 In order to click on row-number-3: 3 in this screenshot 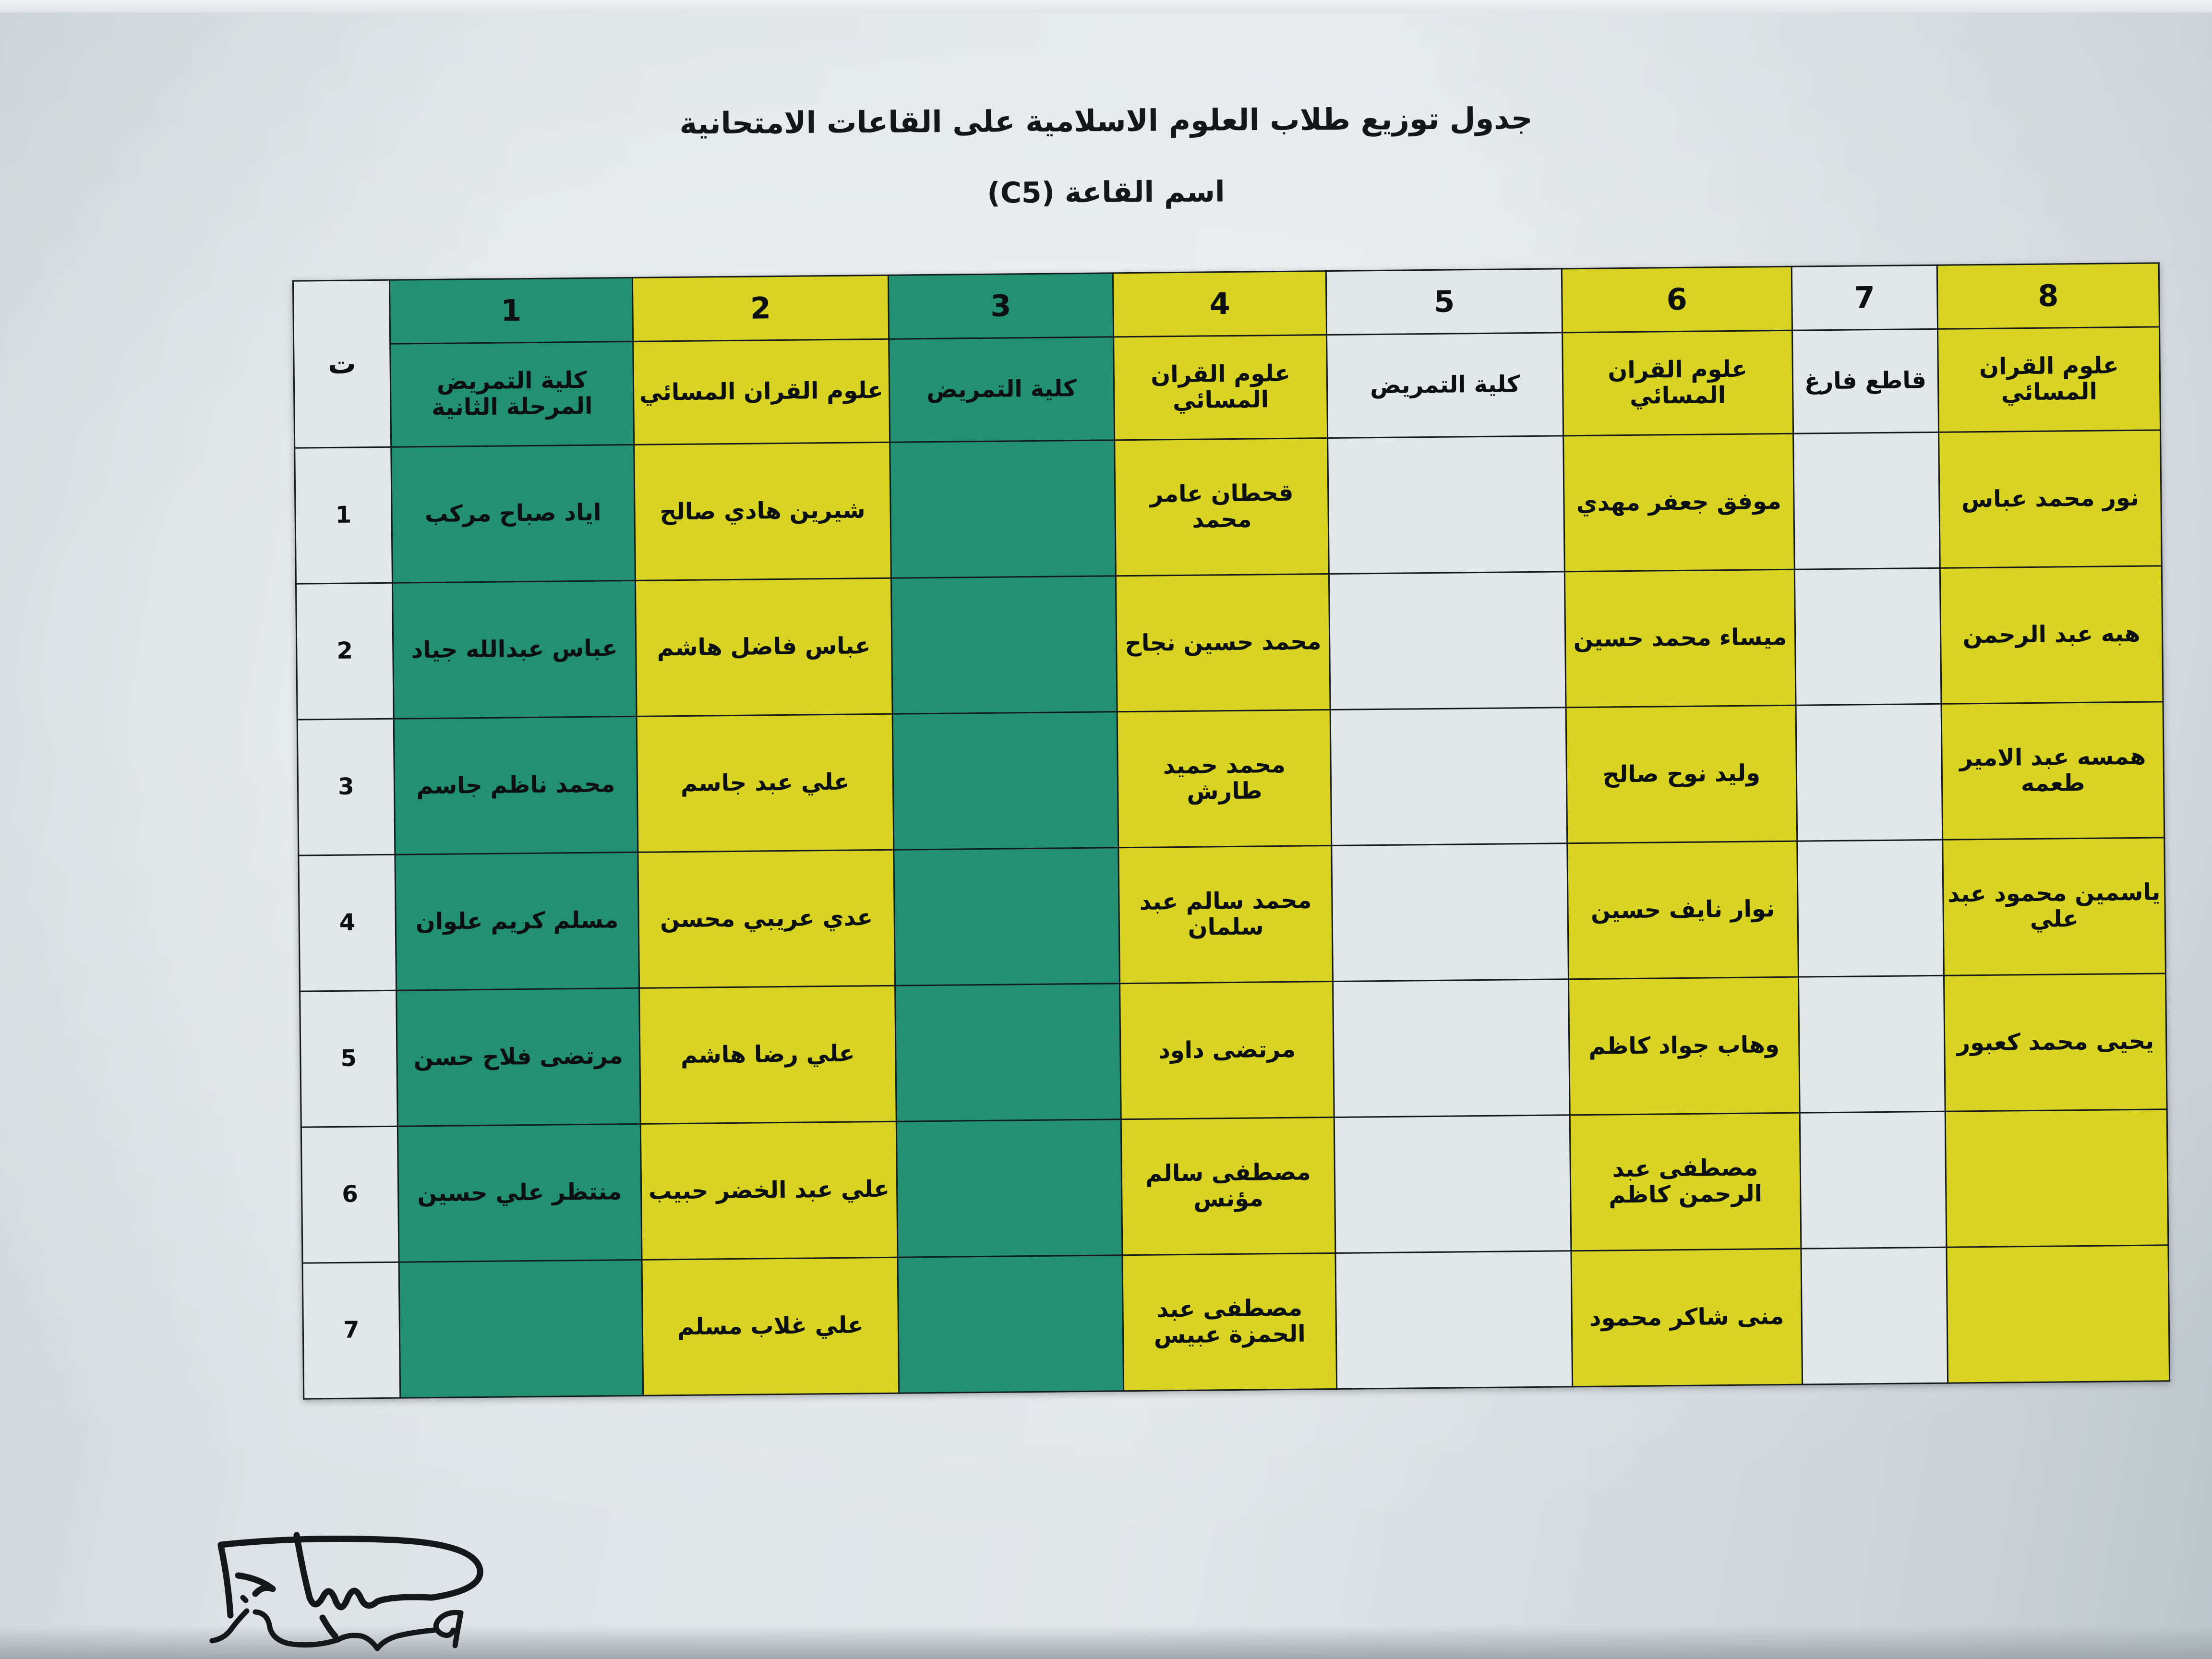, I will do `click(346, 787)`.